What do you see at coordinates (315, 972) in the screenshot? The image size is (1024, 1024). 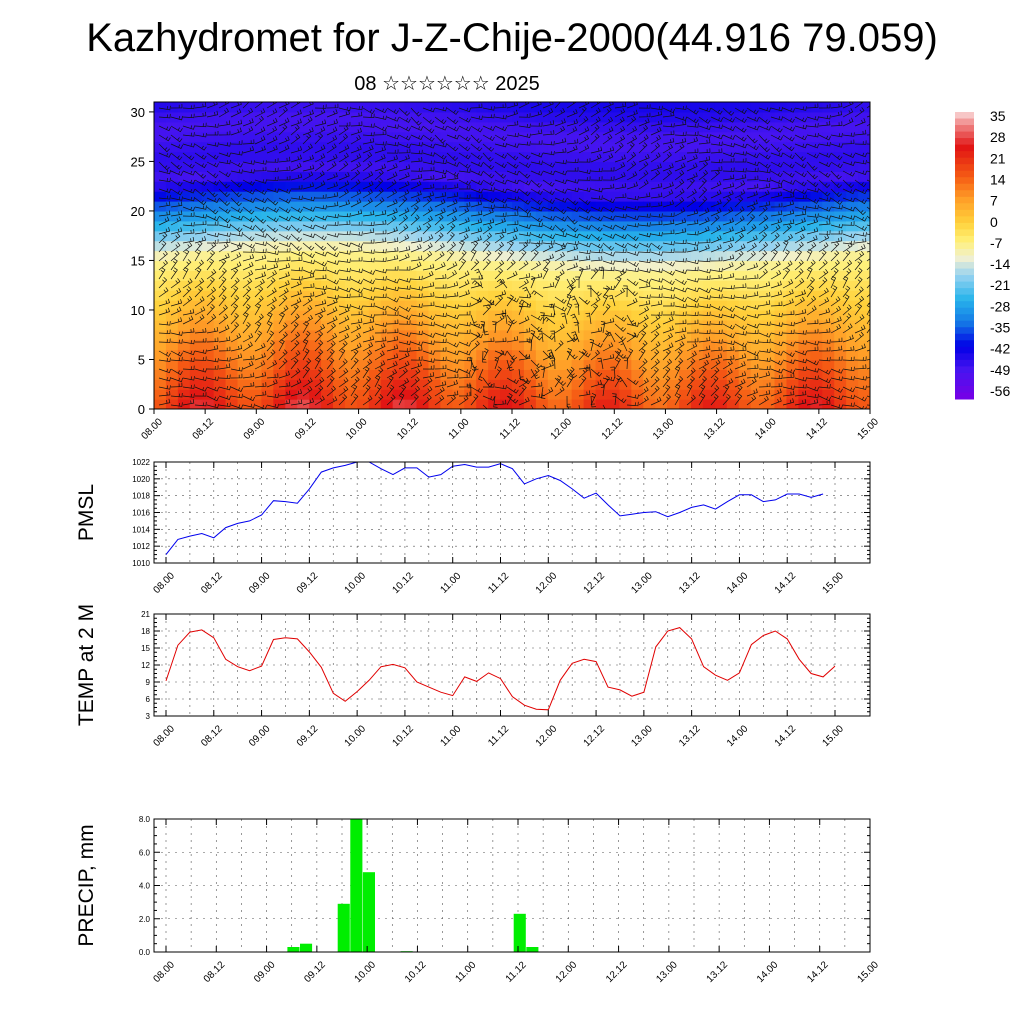 I see `xtick-label: 09.12` at bounding box center [315, 972].